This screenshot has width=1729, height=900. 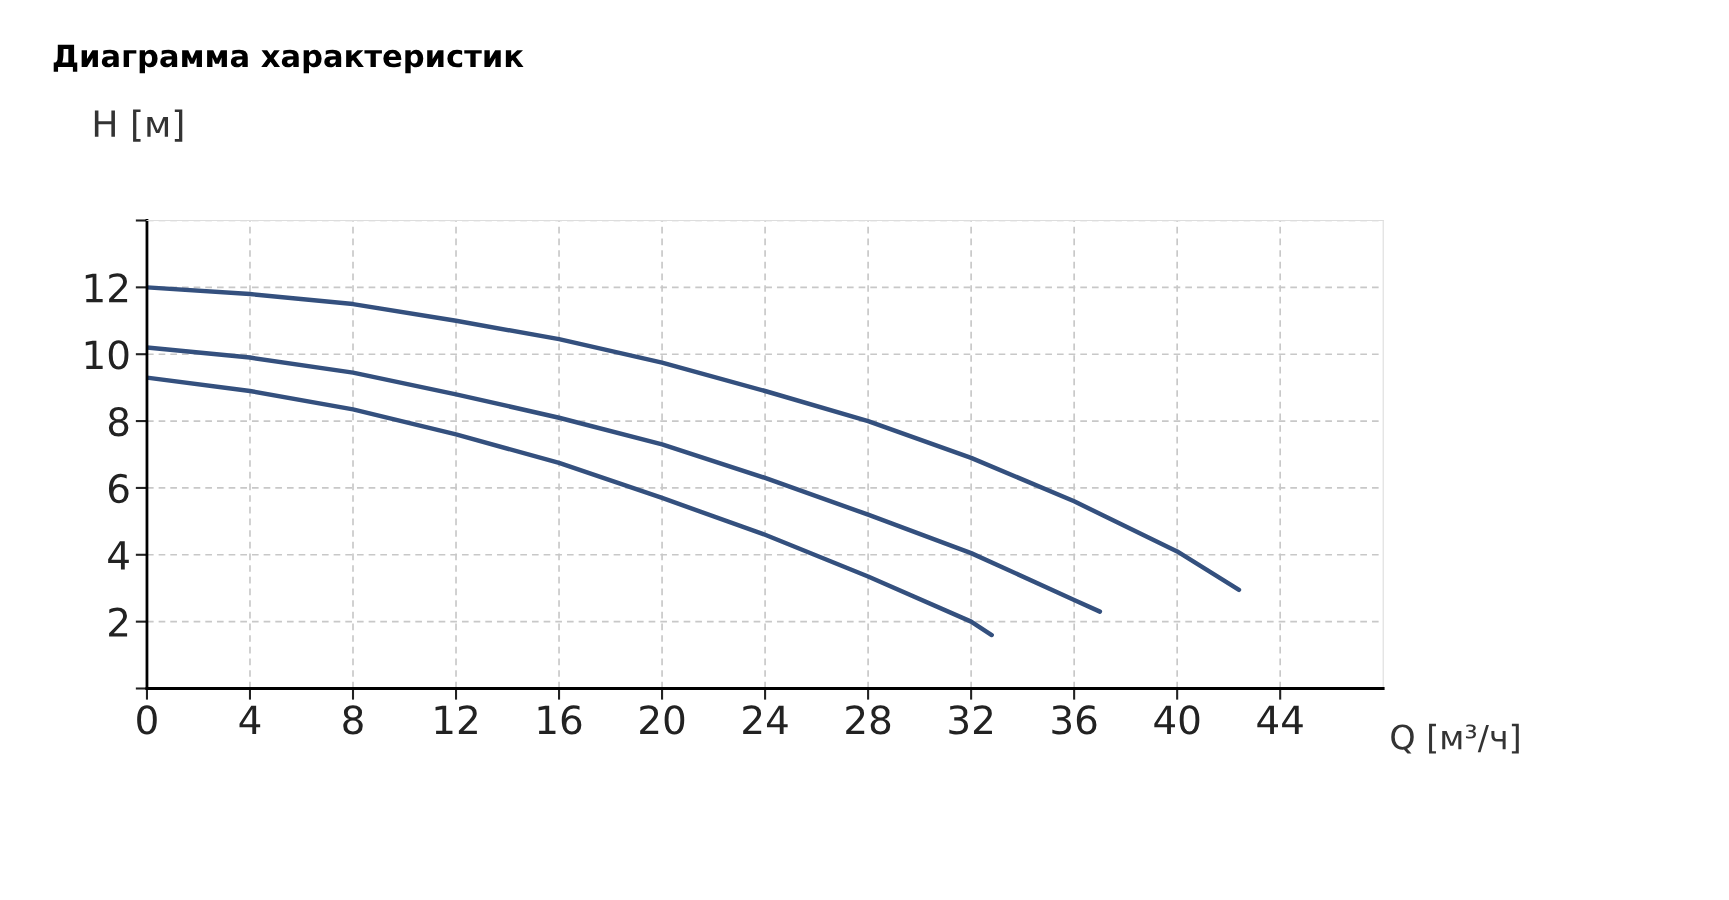 What do you see at coordinates (353, 720) in the screenshot?
I see `x-tick-label: 8` at bounding box center [353, 720].